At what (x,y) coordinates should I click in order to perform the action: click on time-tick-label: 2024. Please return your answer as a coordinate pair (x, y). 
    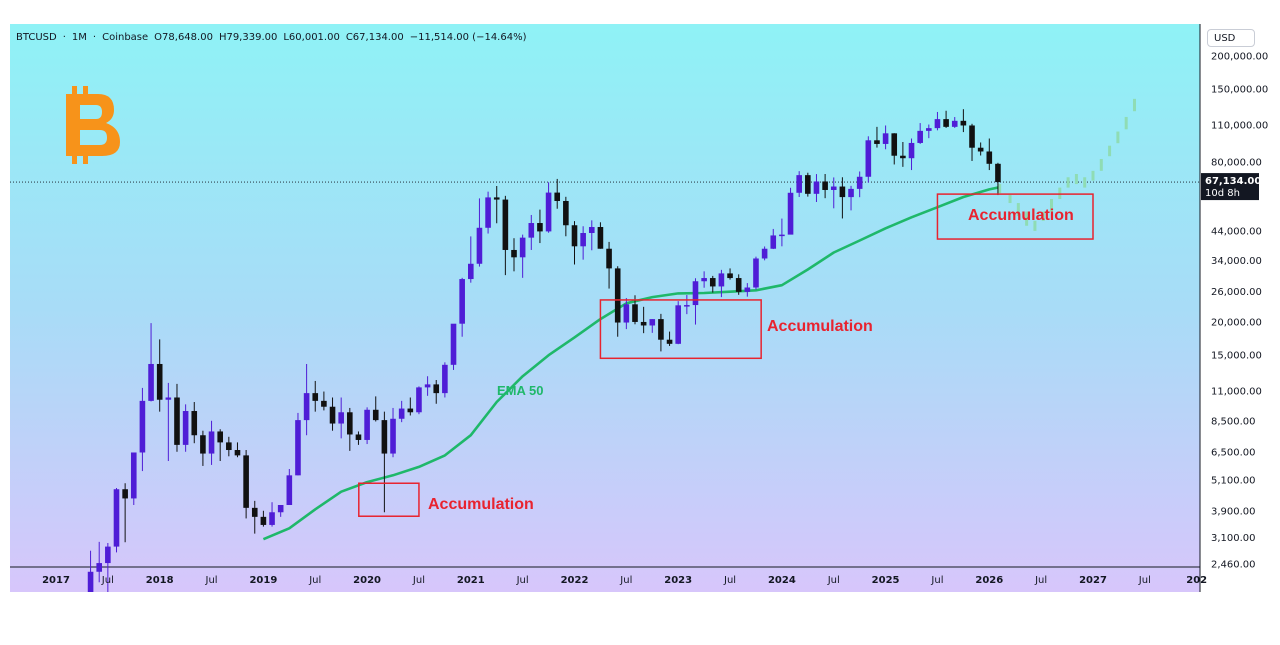
    Looking at the image, I should click on (782, 580).